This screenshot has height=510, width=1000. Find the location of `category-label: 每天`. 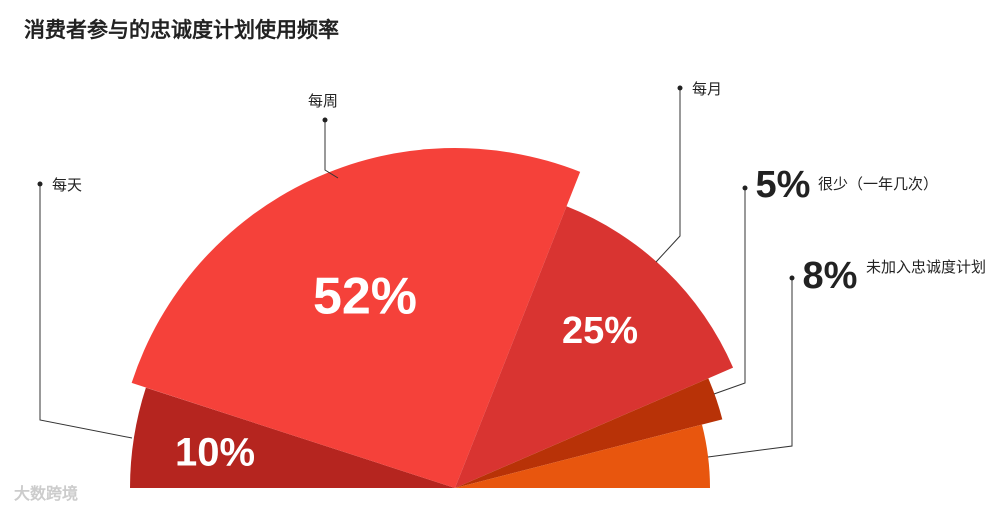

category-label: 每天 is located at coordinates (67, 185).